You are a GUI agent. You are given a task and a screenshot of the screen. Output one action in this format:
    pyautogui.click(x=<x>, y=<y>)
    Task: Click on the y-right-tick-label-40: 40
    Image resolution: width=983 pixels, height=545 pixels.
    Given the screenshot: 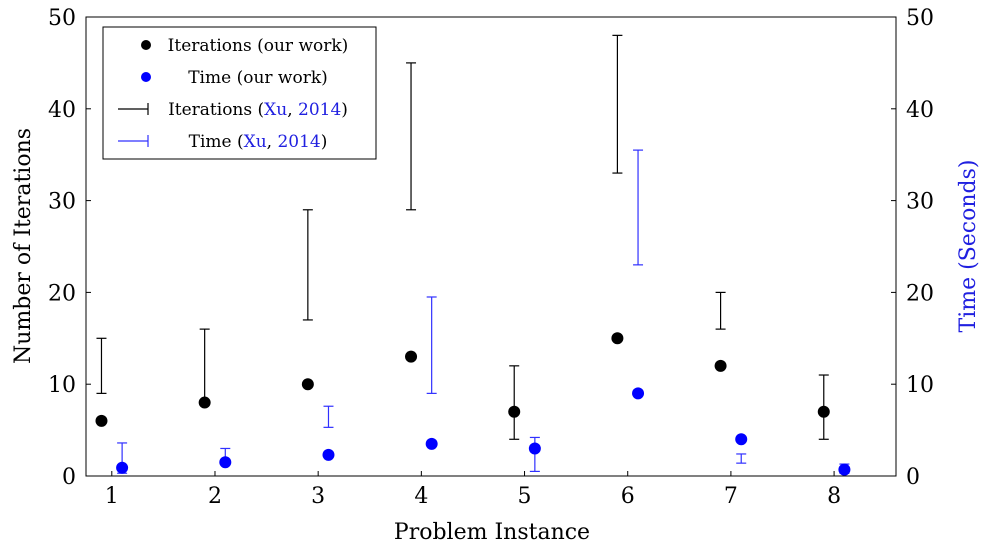 What is the action you would take?
    pyautogui.click(x=920, y=110)
    